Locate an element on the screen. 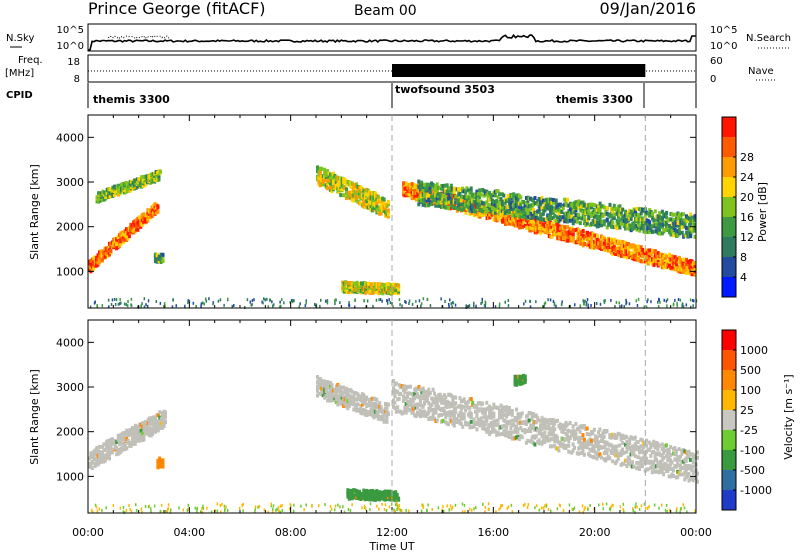  cpid-segment-3: themis 3300 is located at coordinates (594, 99).